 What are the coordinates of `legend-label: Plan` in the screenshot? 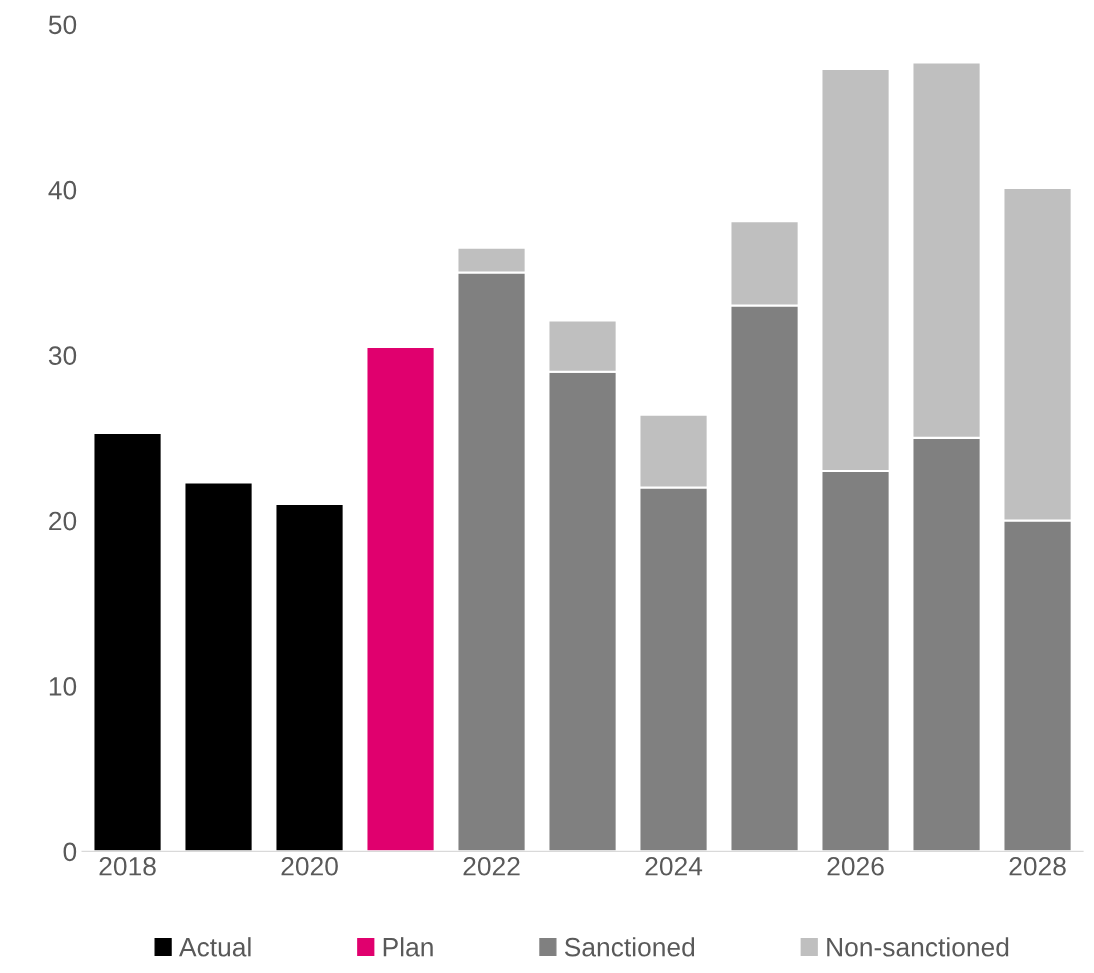 It's located at (408, 947).